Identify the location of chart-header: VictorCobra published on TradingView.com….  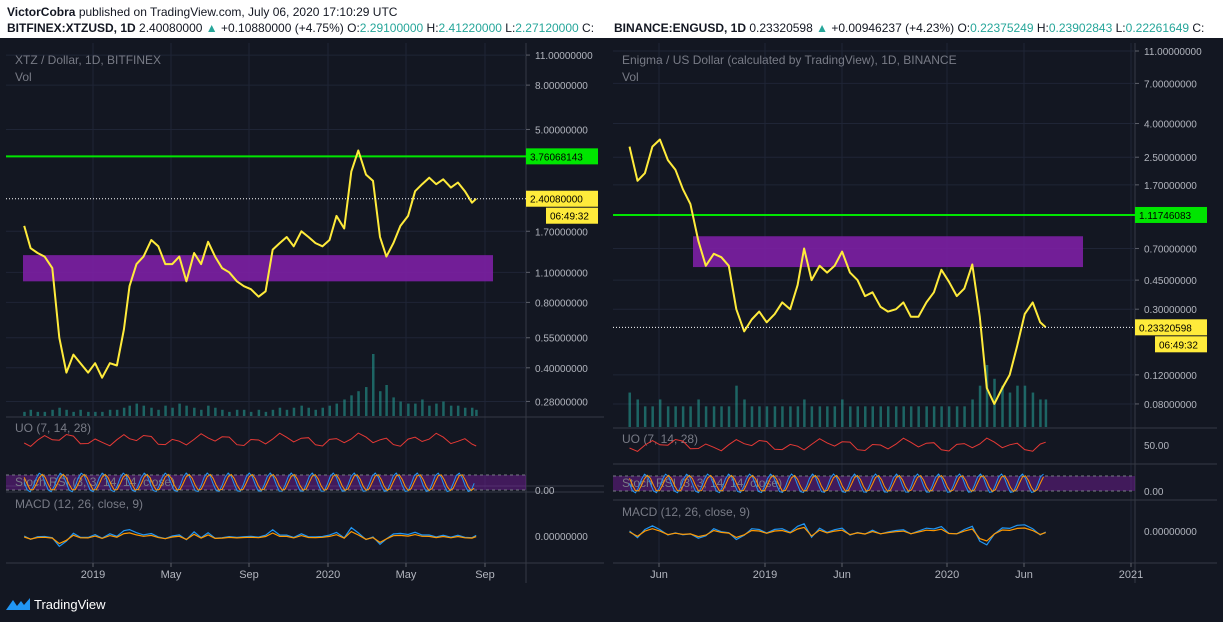
(611, 19).